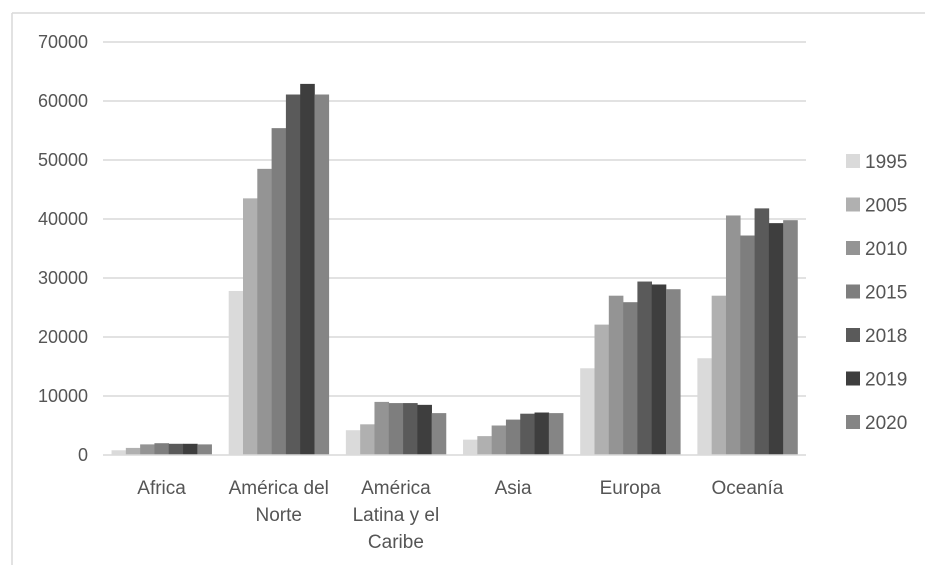  What do you see at coordinates (63, 248) in the screenshot?
I see `y-axis-tick-labels: 0 10000 20000 30000 40000 50000 60000 70000` at bounding box center [63, 248].